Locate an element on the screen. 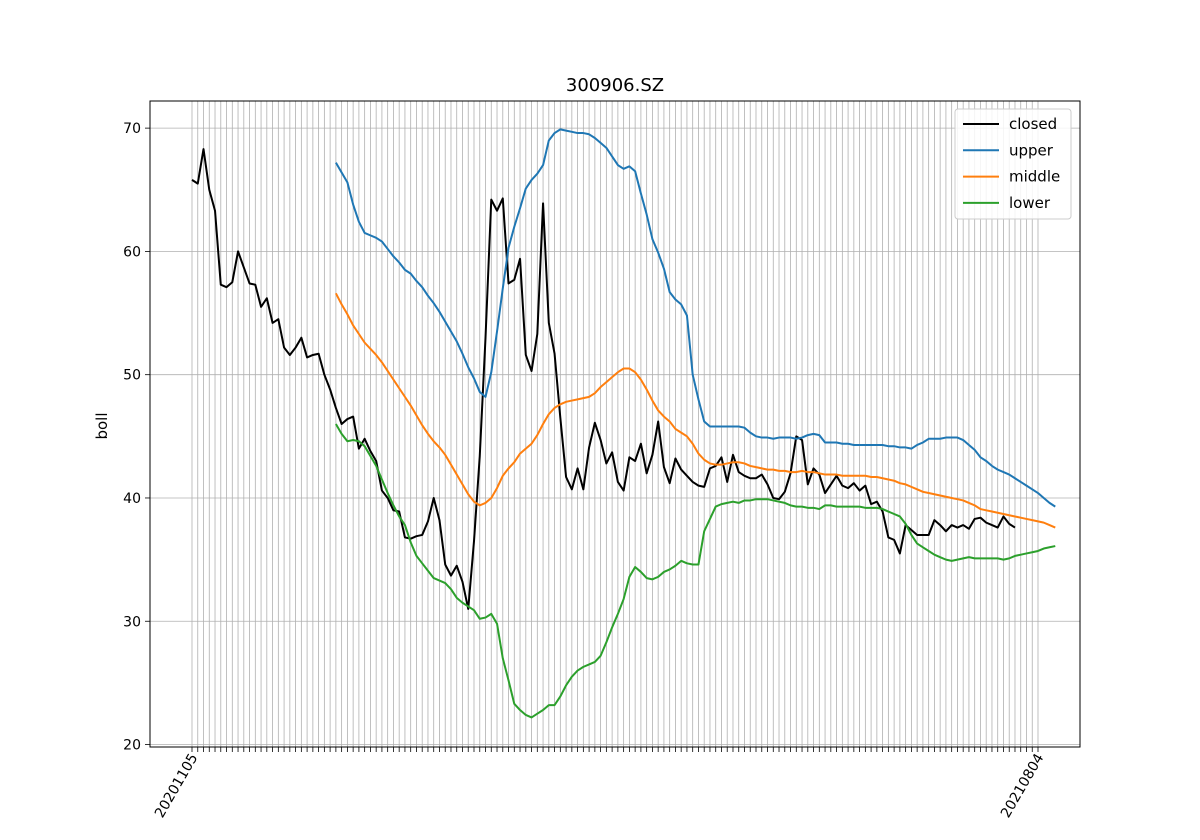 This screenshot has height=840, width=1200. legend: closed upper middle lower is located at coordinates (1013, 164).